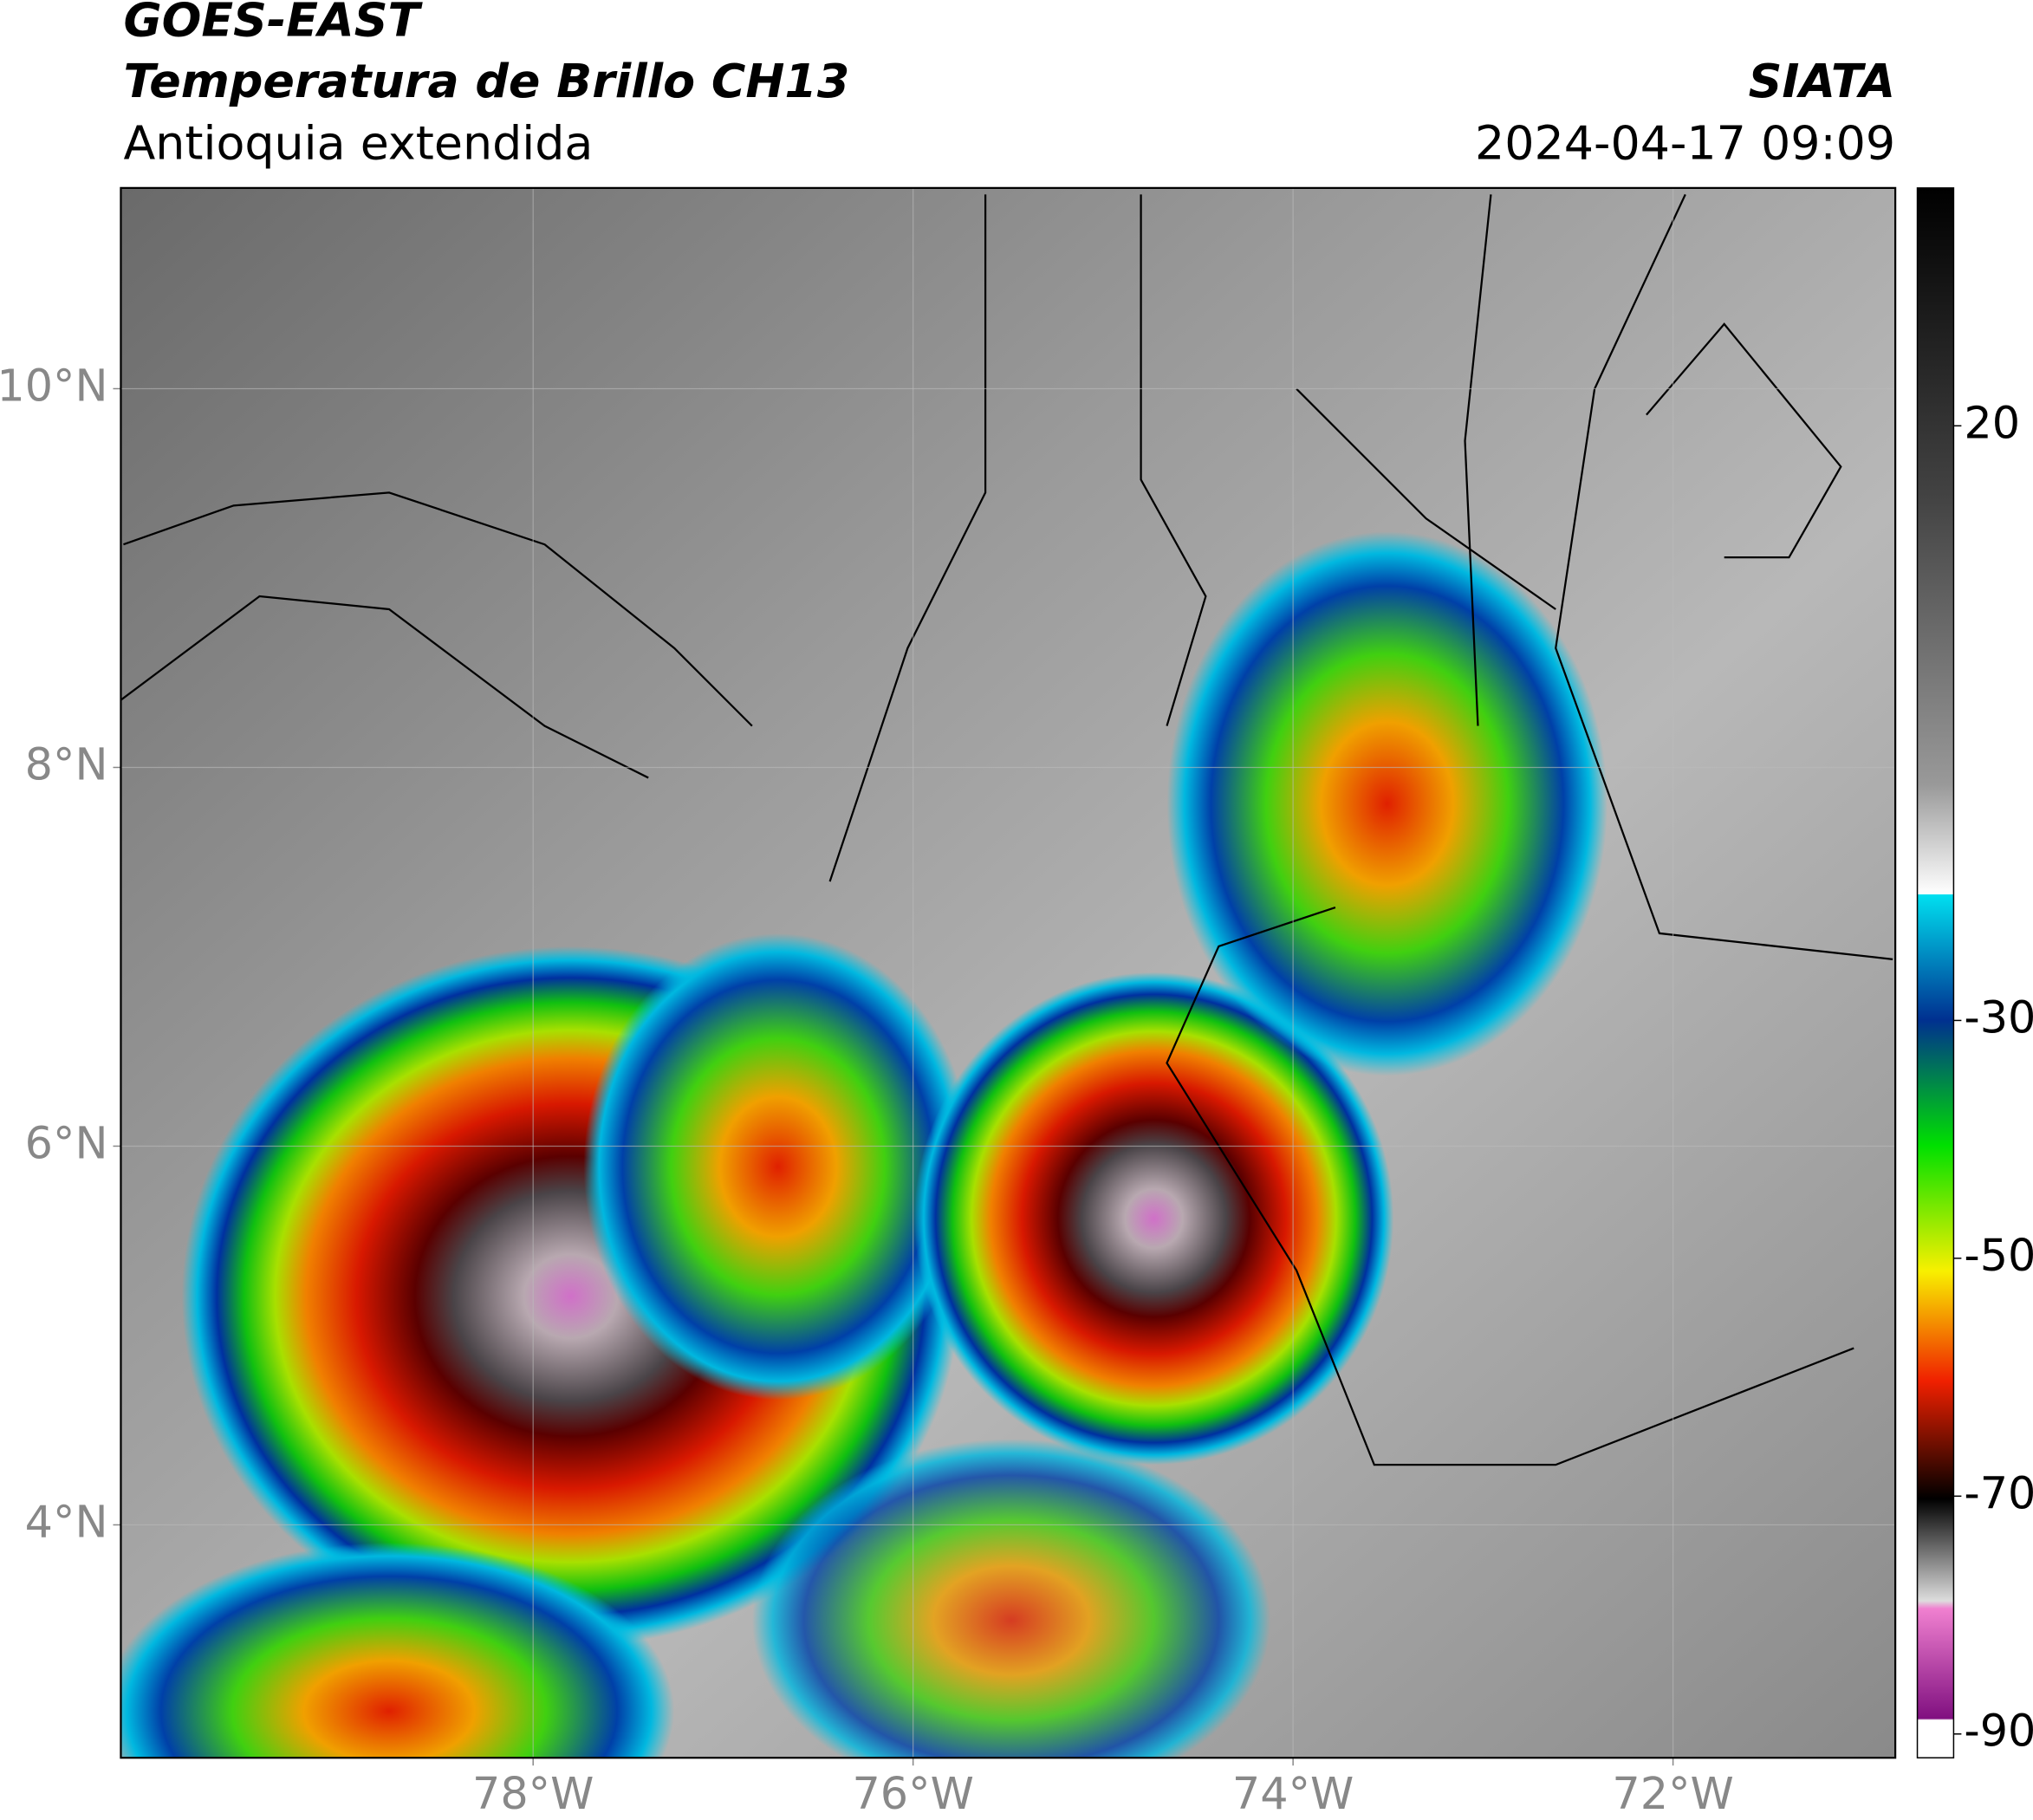 The width and height of the screenshot is (2033, 1820). Describe the element at coordinates (533, 1793) in the screenshot. I see `x-tick-label: 78°W` at that location.